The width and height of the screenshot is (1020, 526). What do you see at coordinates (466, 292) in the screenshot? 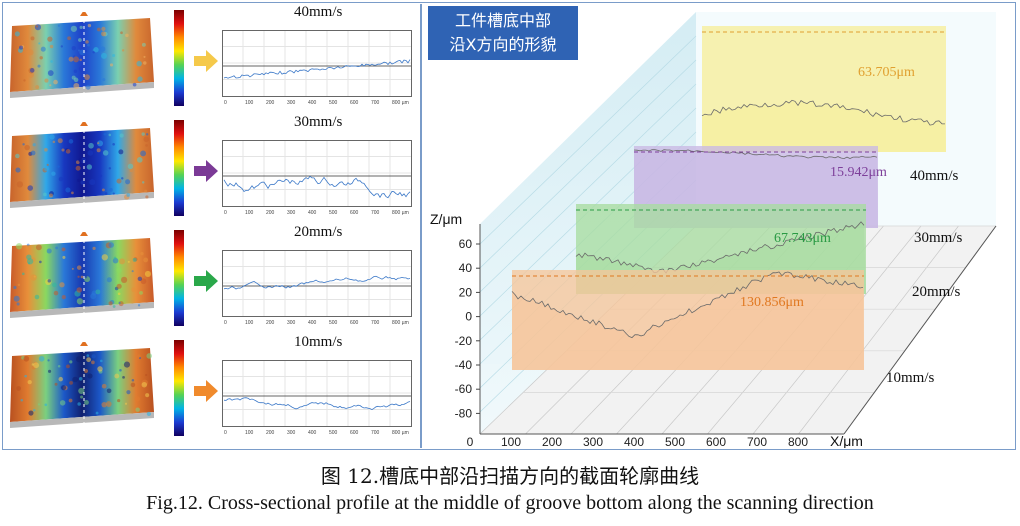
I see `z-tick-label: 20` at bounding box center [466, 292].